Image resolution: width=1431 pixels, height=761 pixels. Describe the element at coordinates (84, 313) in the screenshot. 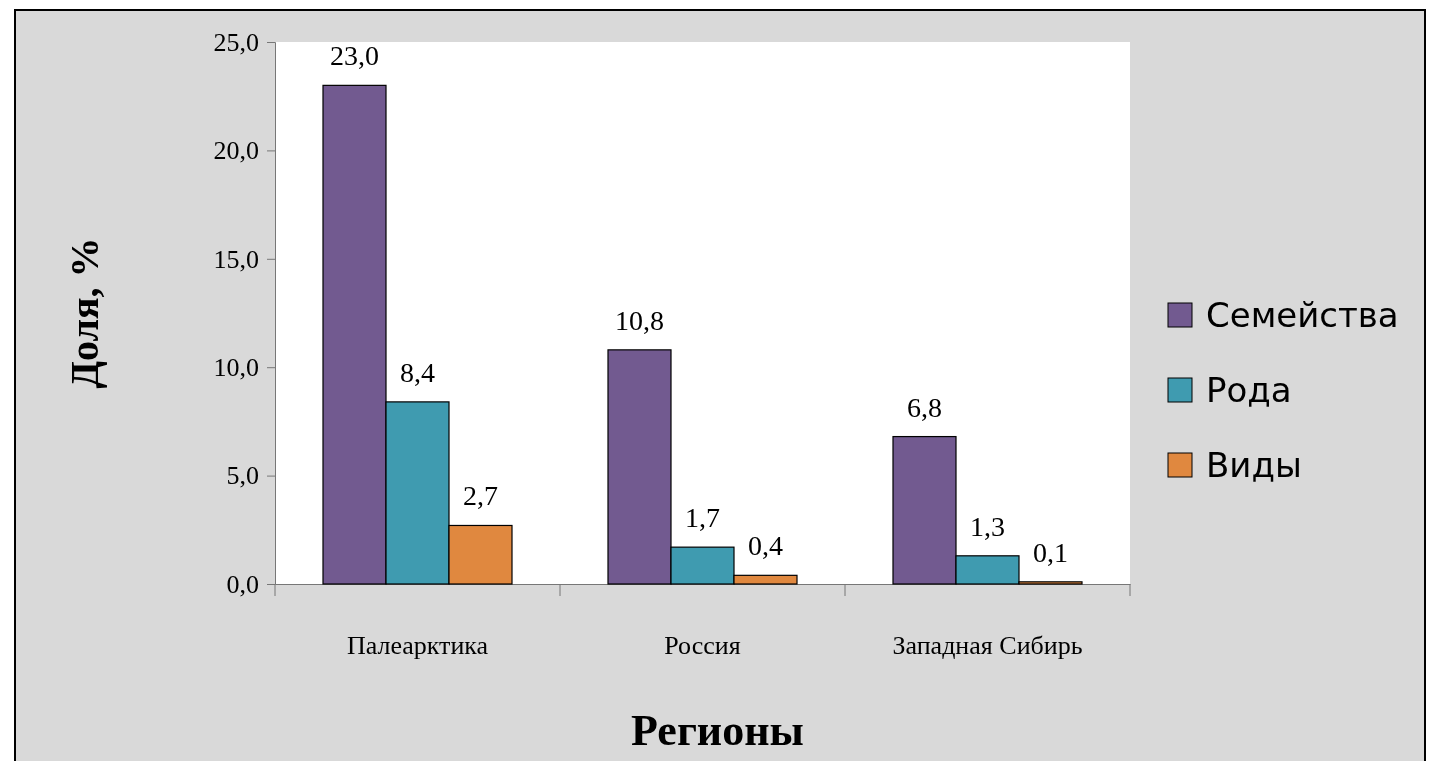

I see `y-axis-title: Доля, %` at that location.